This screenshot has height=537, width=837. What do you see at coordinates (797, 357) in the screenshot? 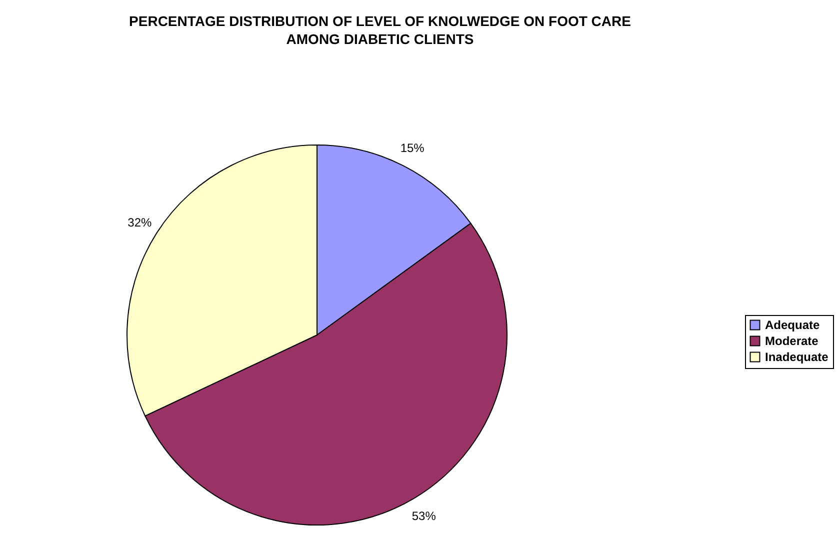
I see `legend-label: Inadequate` at bounding box center [797, 357].